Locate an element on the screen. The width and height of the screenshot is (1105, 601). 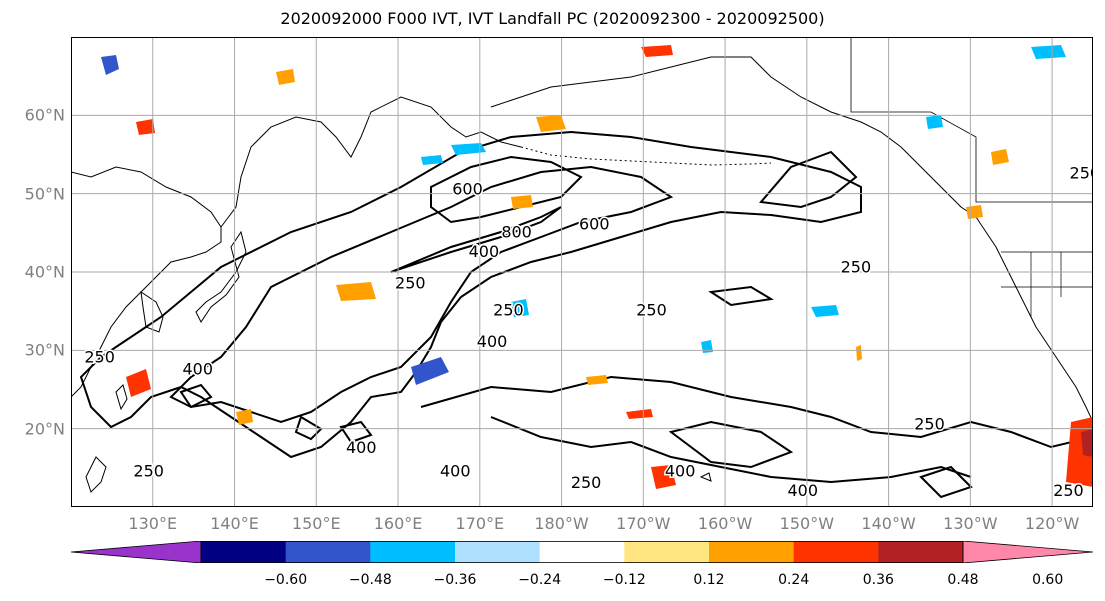
longitude-tick-label: 170°E is located at coordinates (480, 523).